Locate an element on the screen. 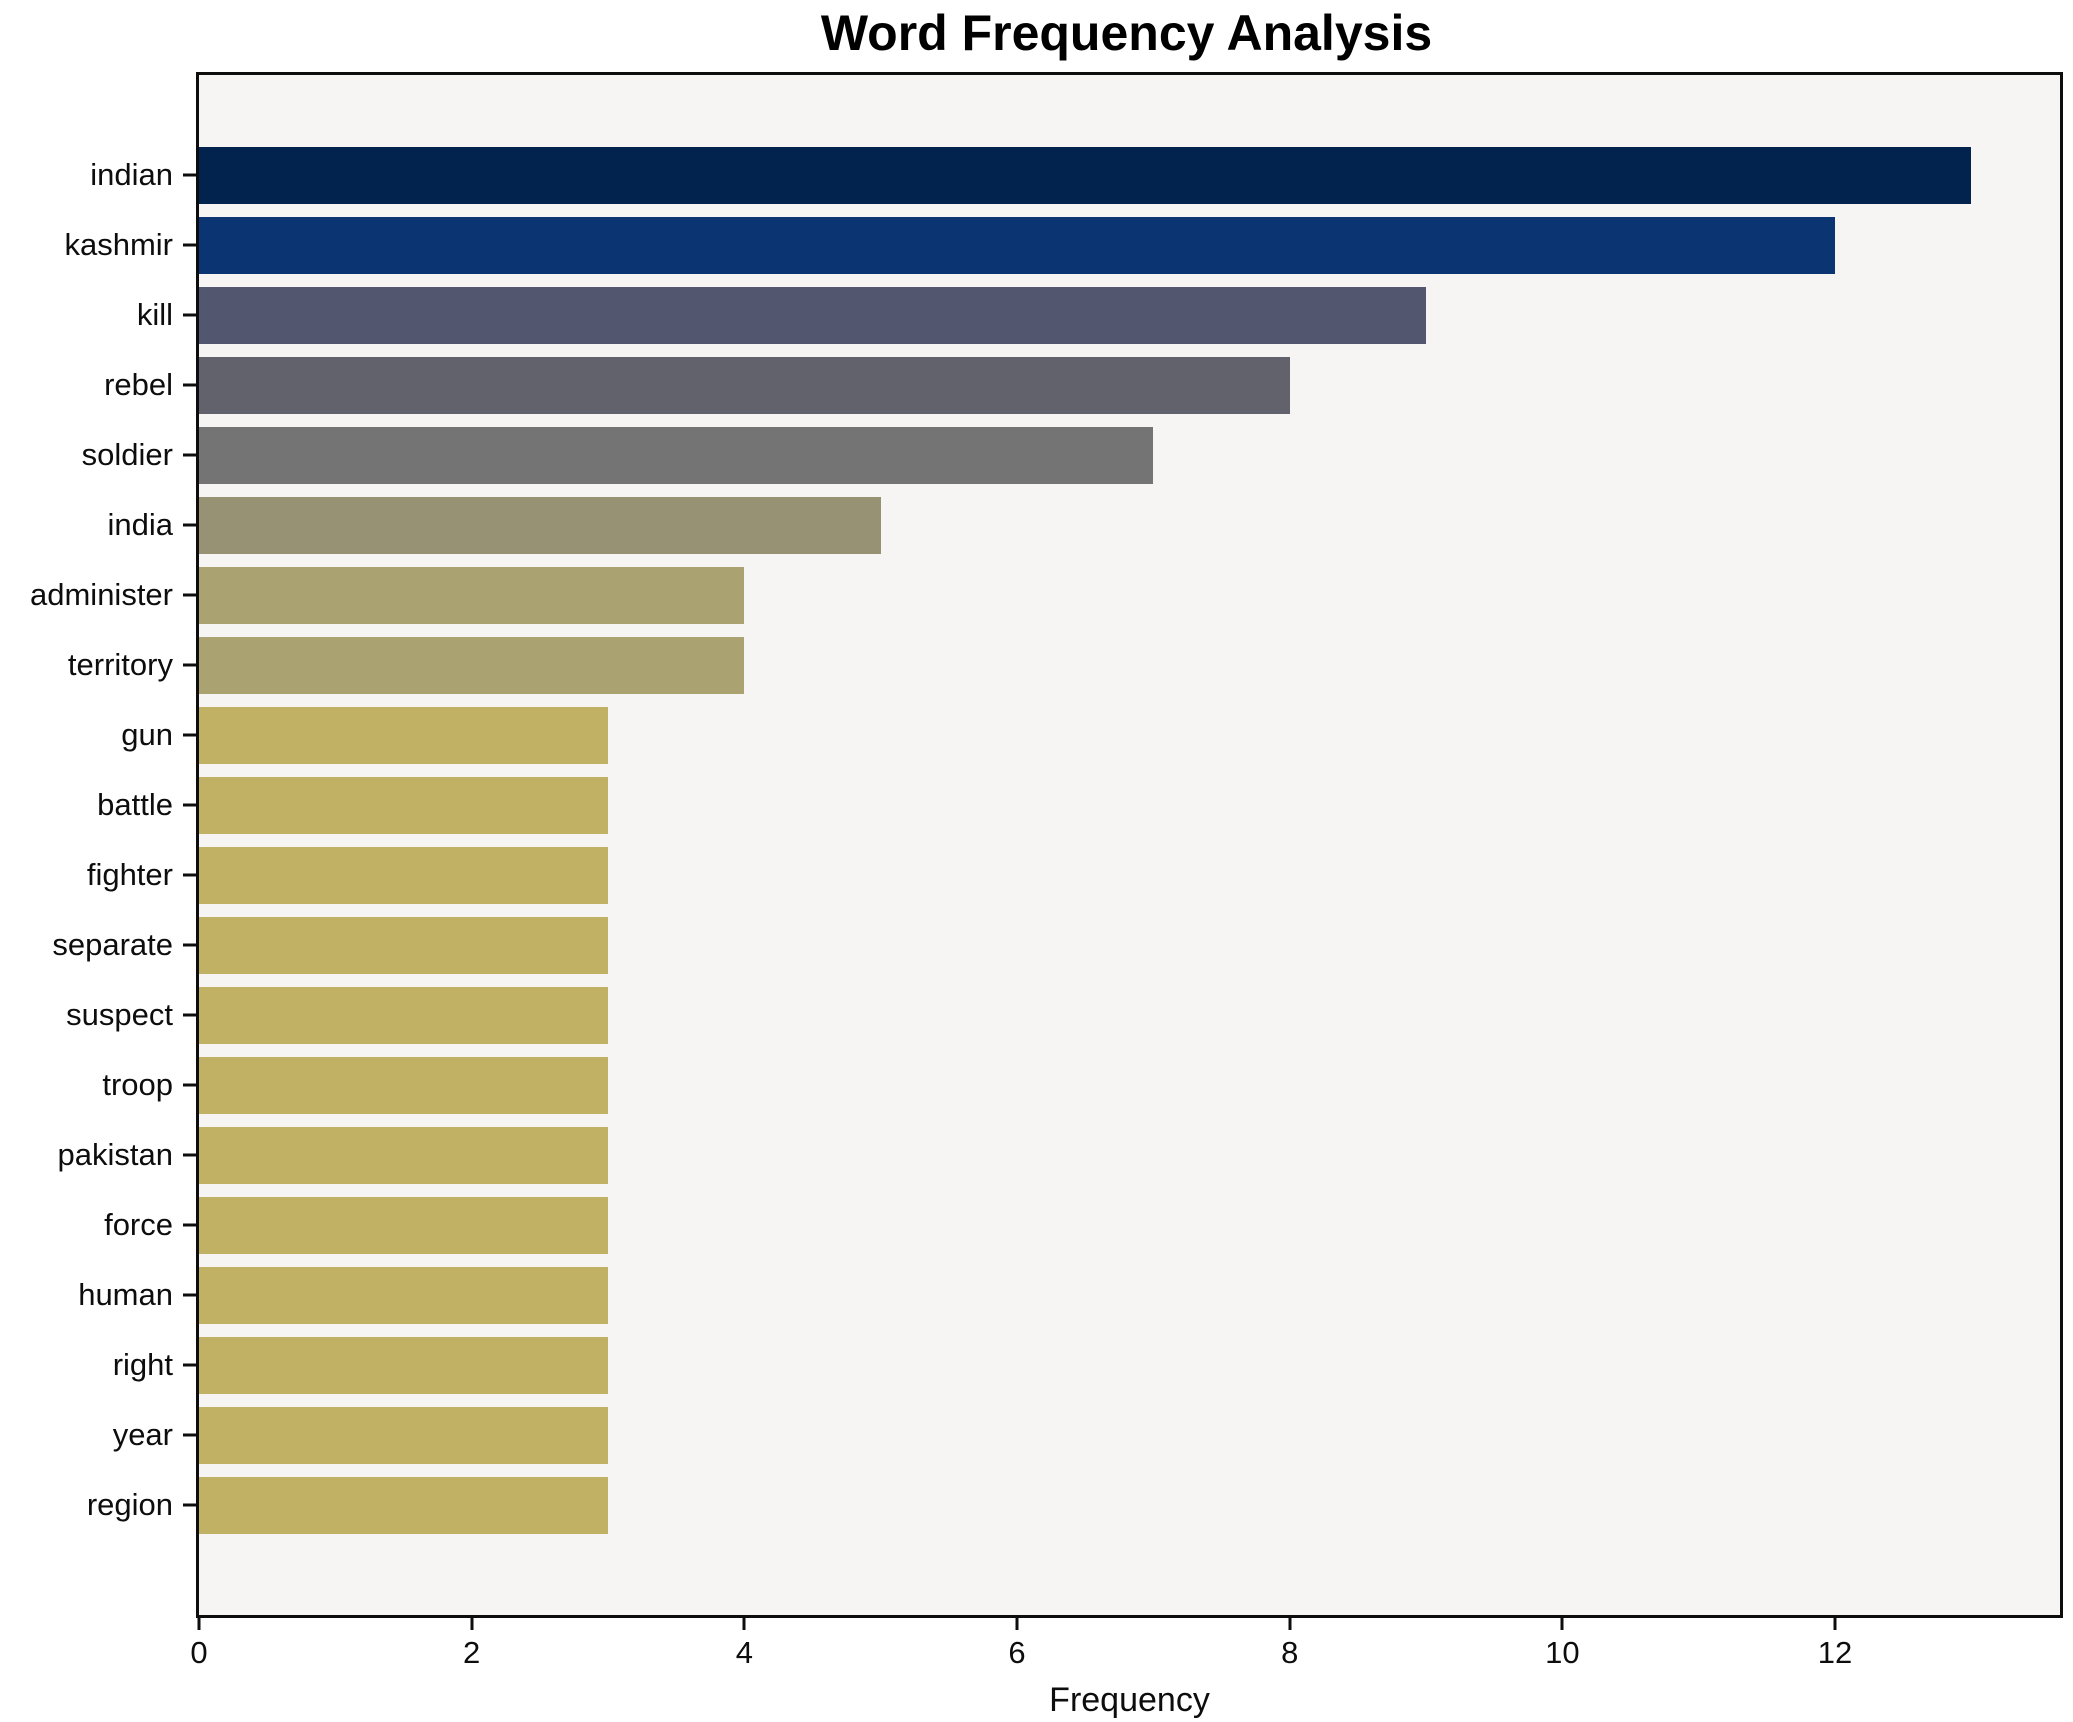  bar-row: force is located at coordinates (1082, 1225).